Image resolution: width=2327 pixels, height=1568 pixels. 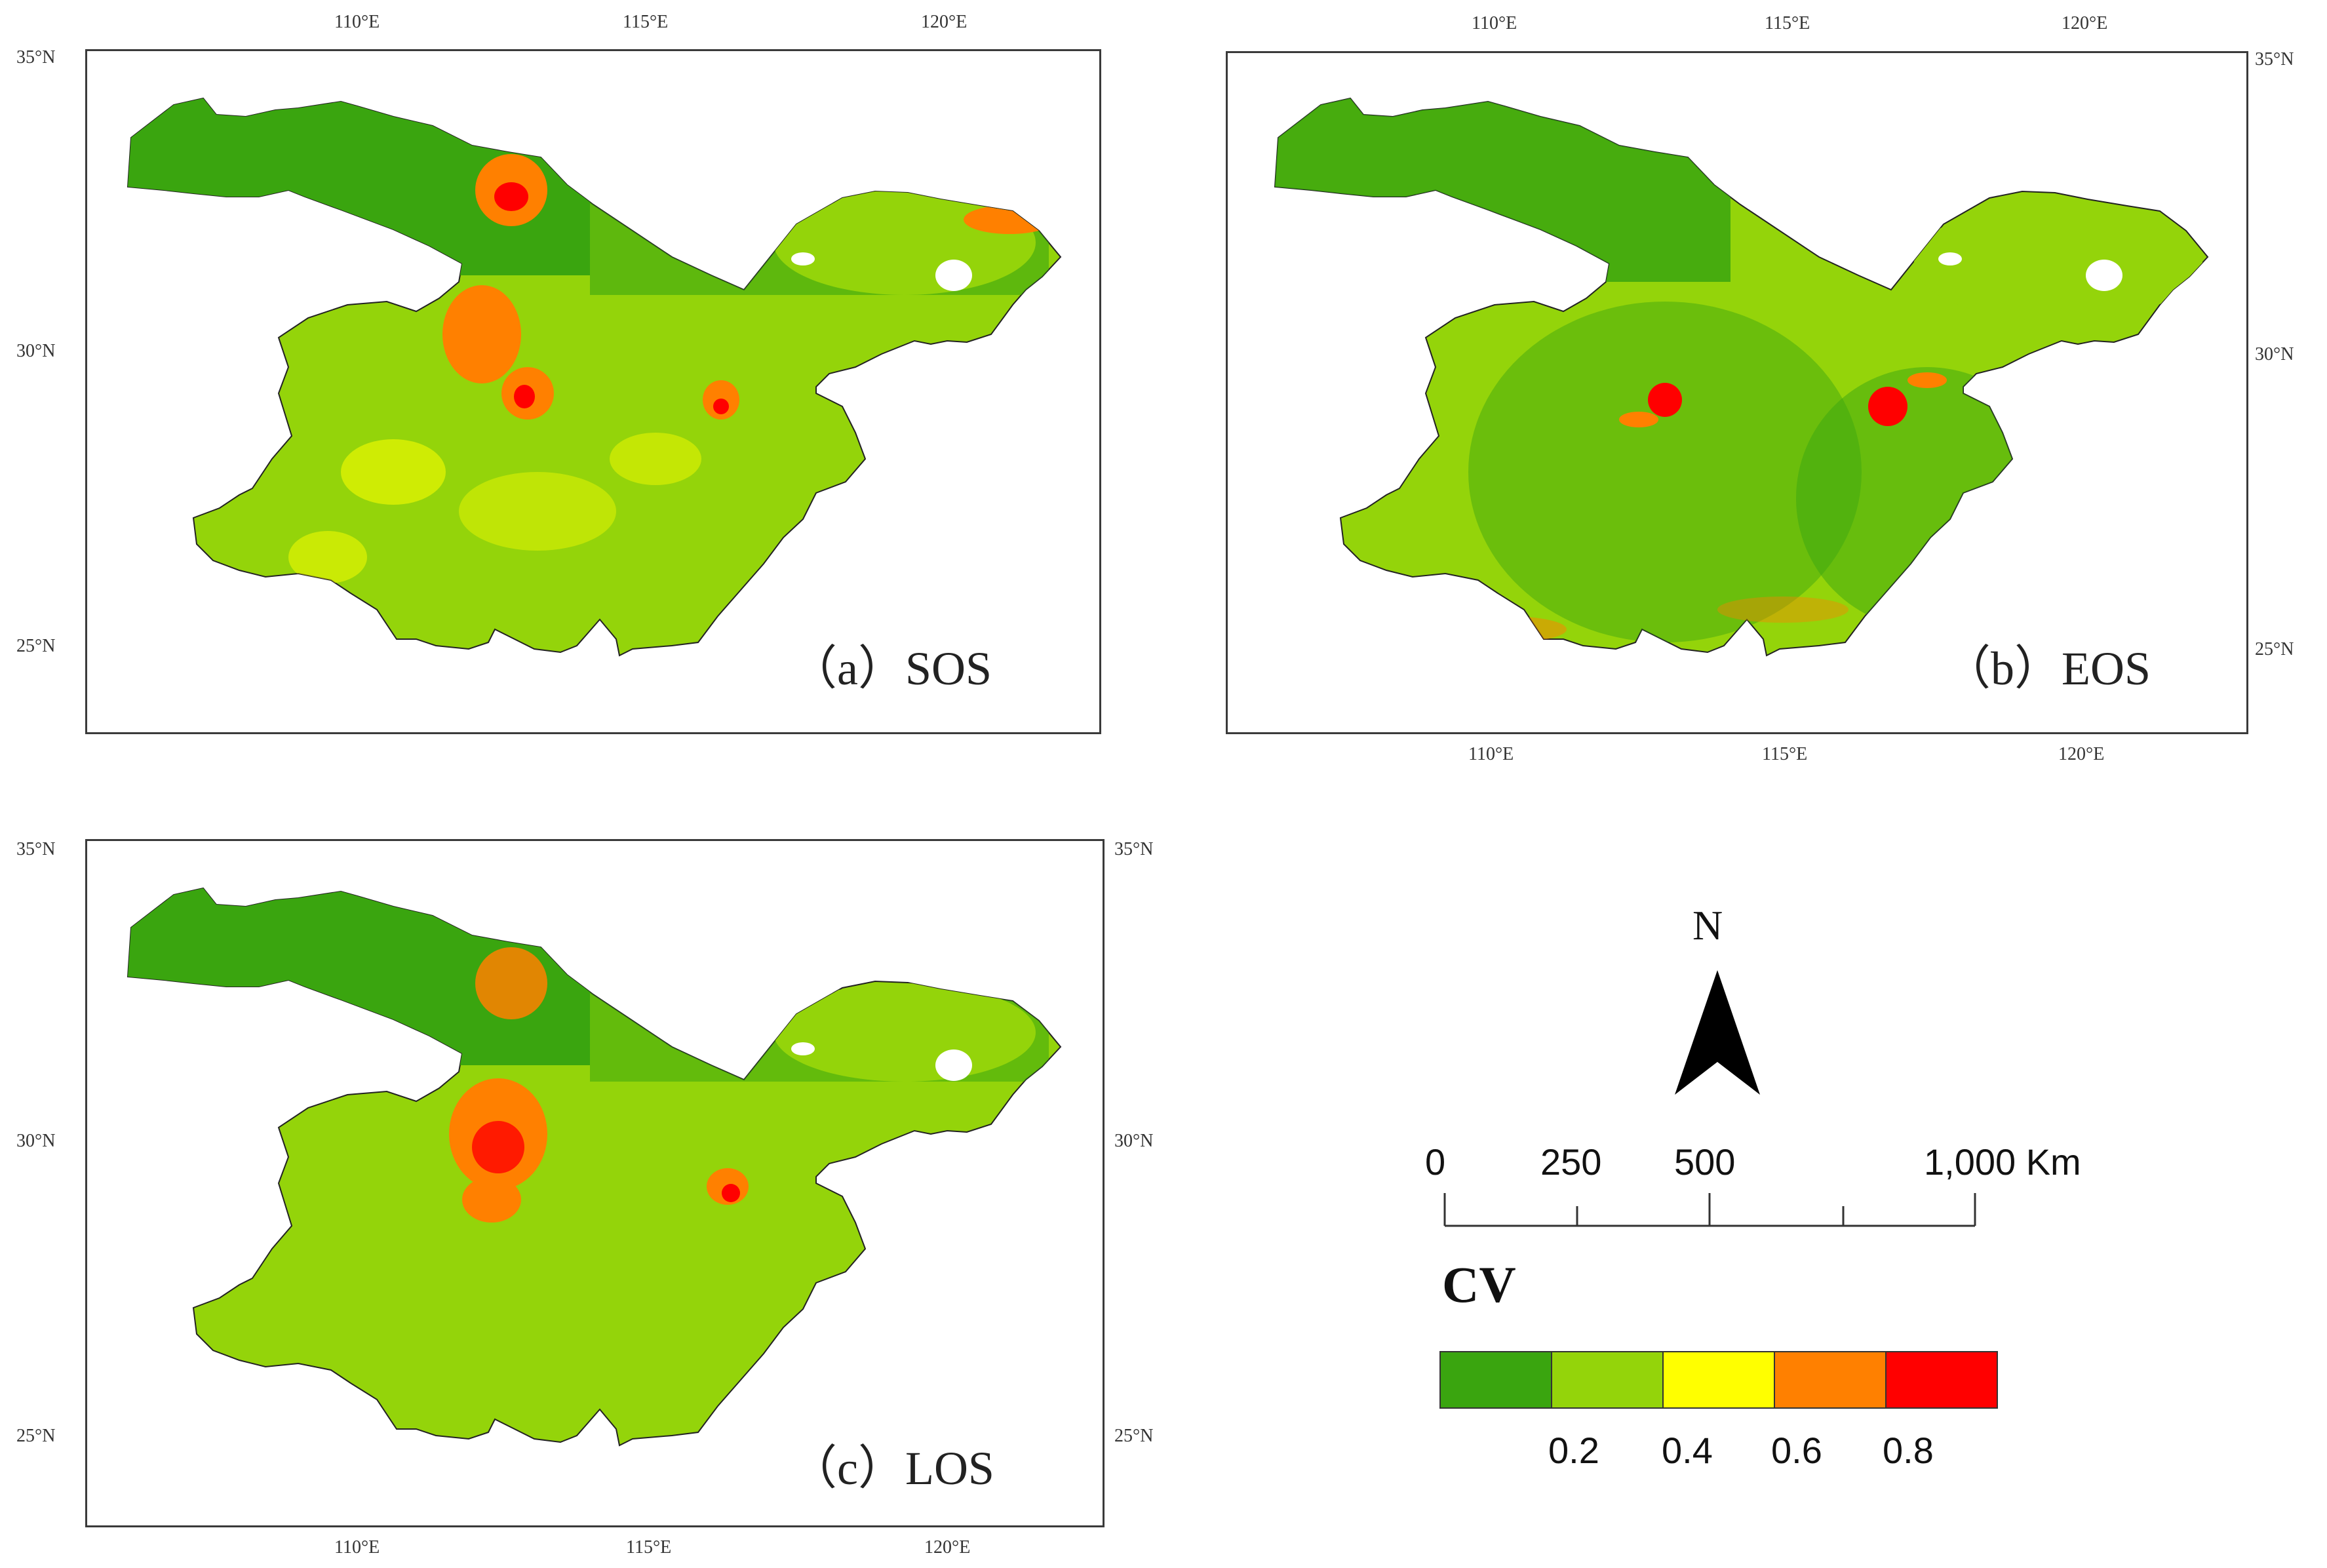 I want to click on panel-label: （b）EOS, so click(x=2047, y=668).